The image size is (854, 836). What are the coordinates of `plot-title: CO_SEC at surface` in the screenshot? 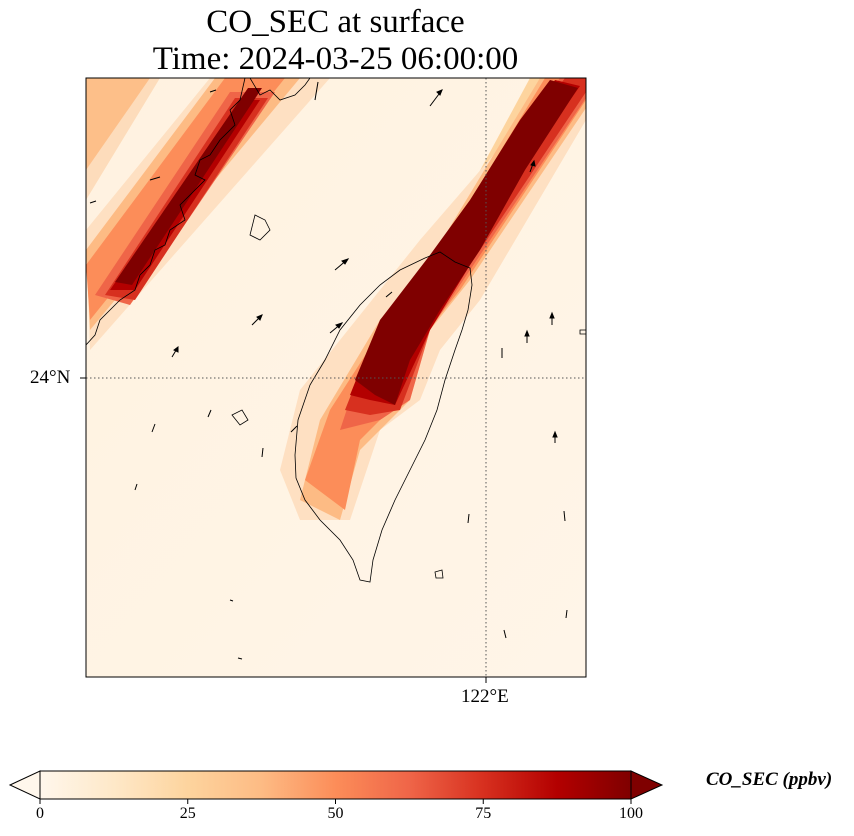 It's located at (335, 22).